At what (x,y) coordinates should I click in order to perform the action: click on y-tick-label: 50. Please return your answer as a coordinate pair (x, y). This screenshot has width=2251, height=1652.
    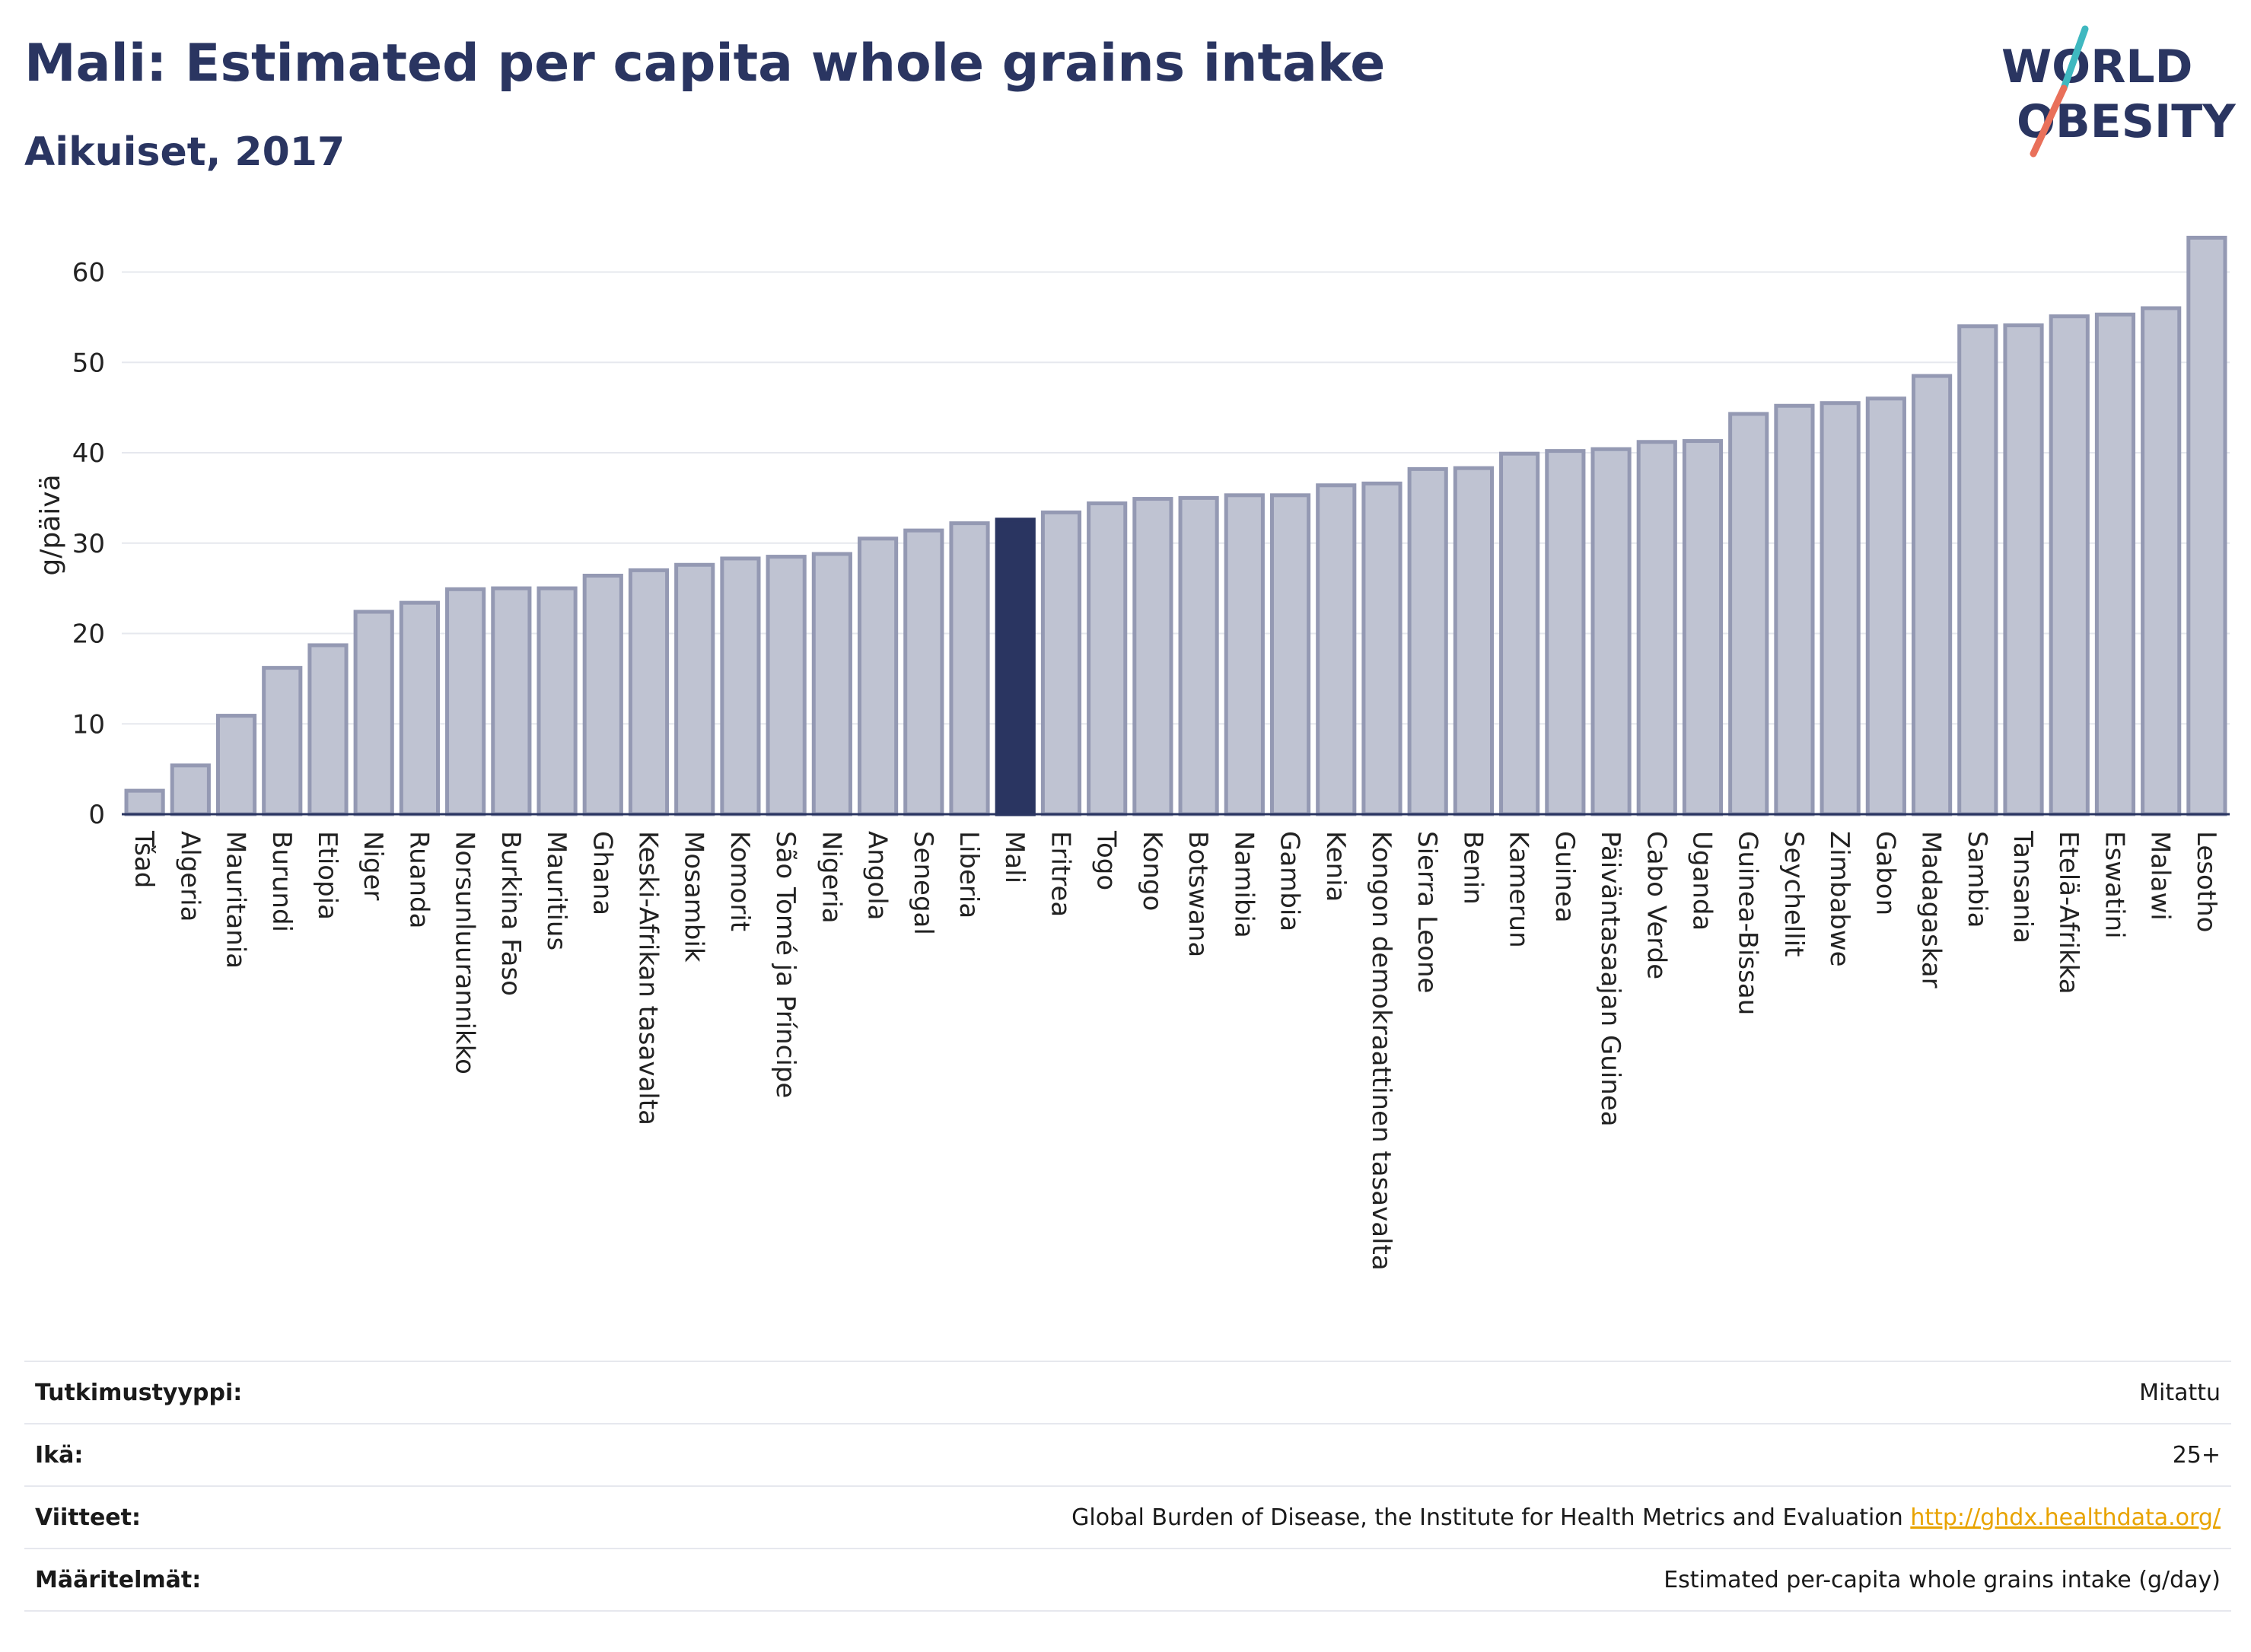
    Looking at the image, I should click on (88, 363).